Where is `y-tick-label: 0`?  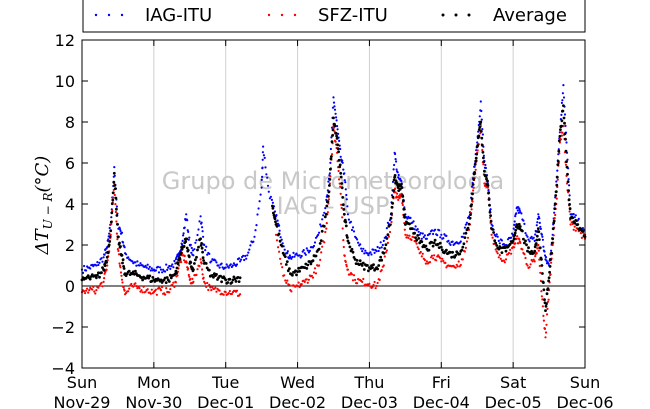 y-tick-label: 0 is located at coordinates (70, 286).